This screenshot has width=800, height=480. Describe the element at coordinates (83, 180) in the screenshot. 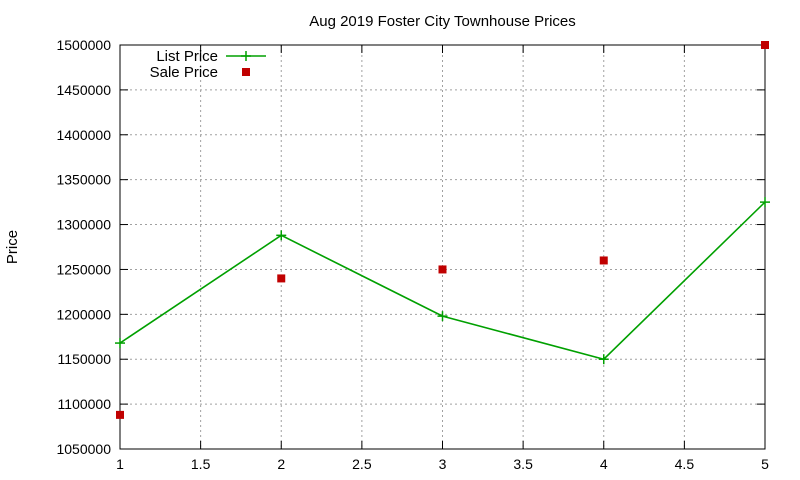

I see `y-tick-label: 1350000` at that location.